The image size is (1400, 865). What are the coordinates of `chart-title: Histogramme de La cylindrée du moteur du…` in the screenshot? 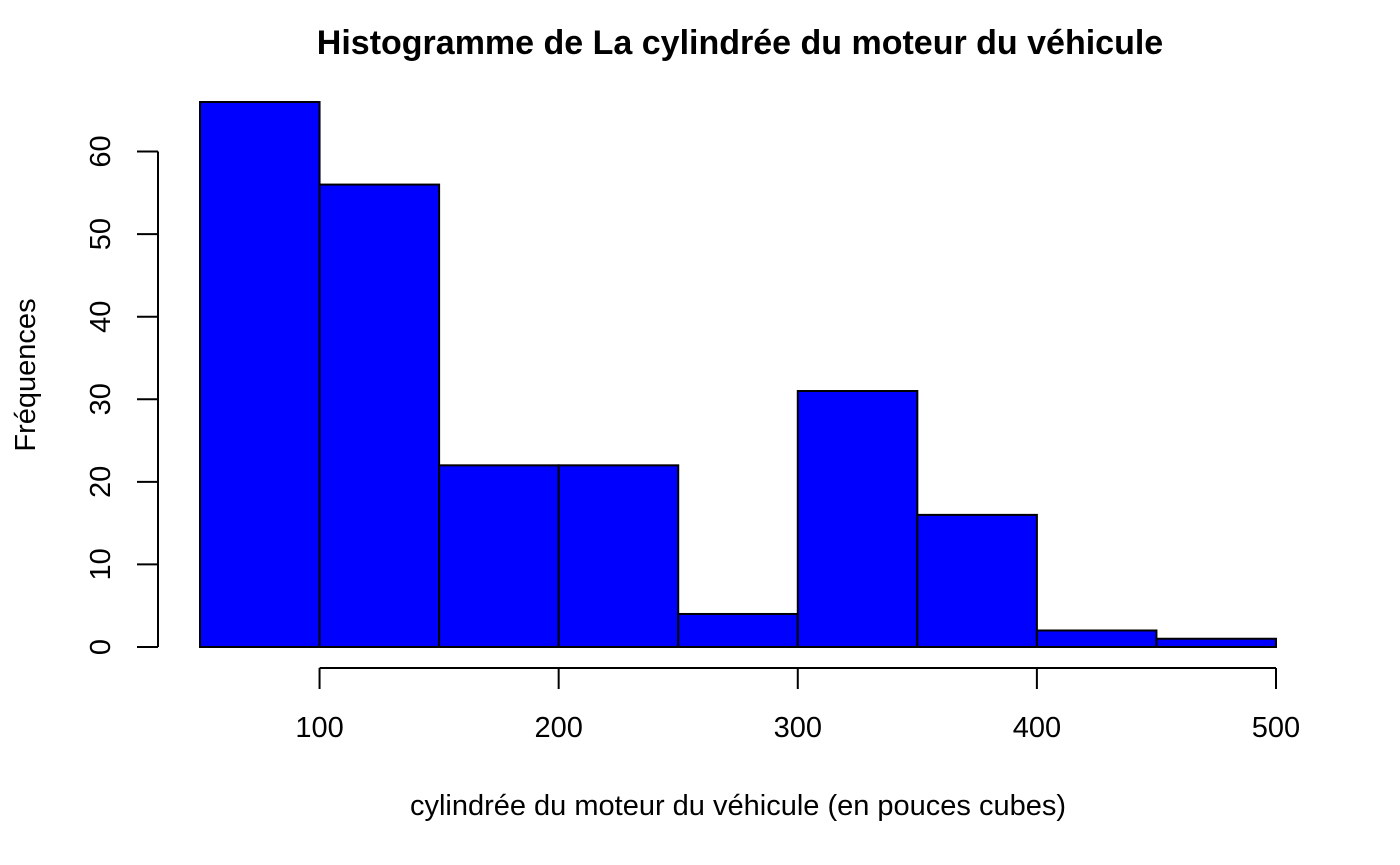 It's located at (740, 43).